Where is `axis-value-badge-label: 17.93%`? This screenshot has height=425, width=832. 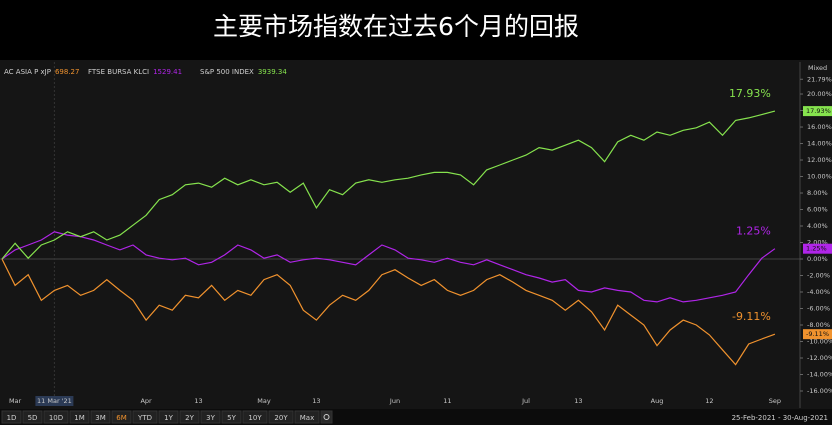
axis-value-badge-label: 17.93% is located at coordinates (818, 111).